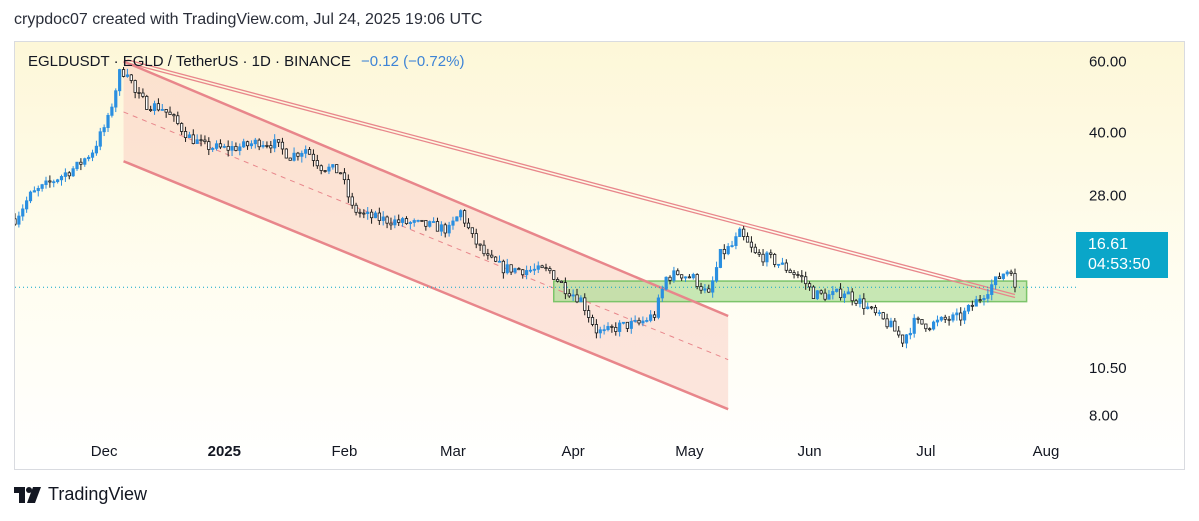 This screenshot has width=1199, height=521. I want to click on y-tick-label: 60.00, so click(1108, 61).